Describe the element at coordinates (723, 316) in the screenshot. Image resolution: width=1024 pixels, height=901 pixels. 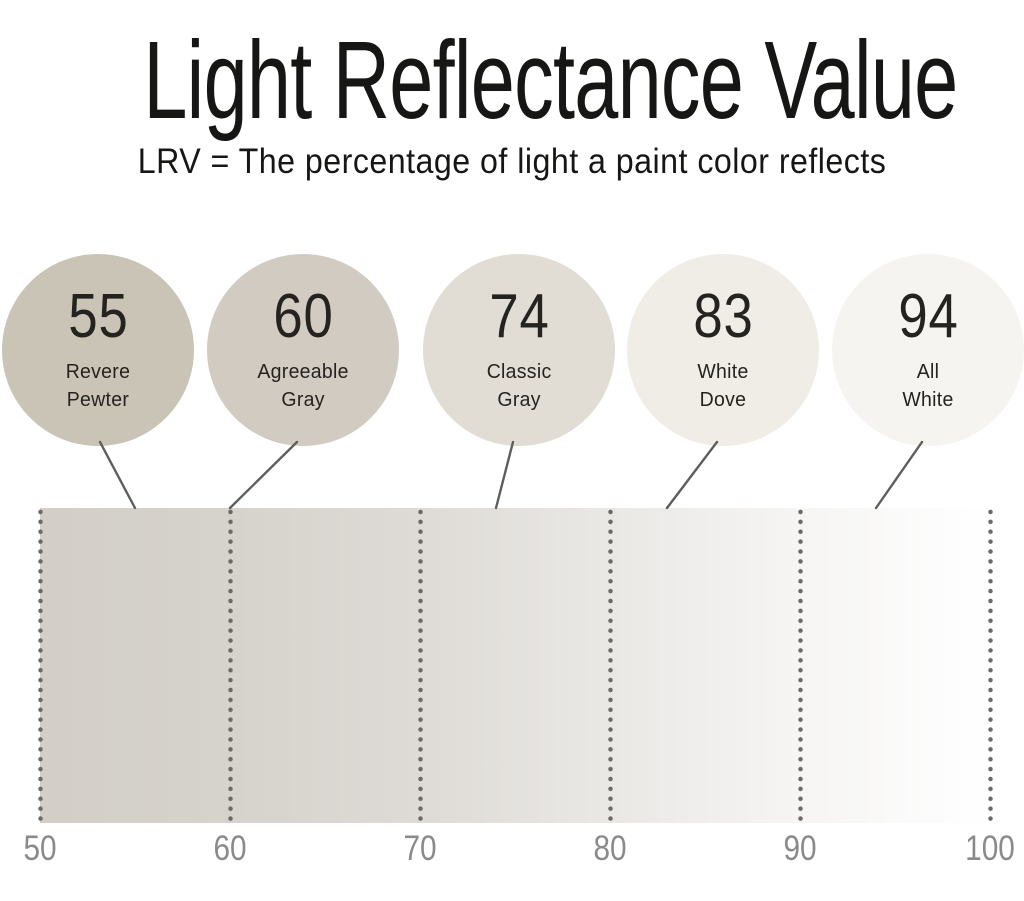
I see `lrv-value: 83` at that location.